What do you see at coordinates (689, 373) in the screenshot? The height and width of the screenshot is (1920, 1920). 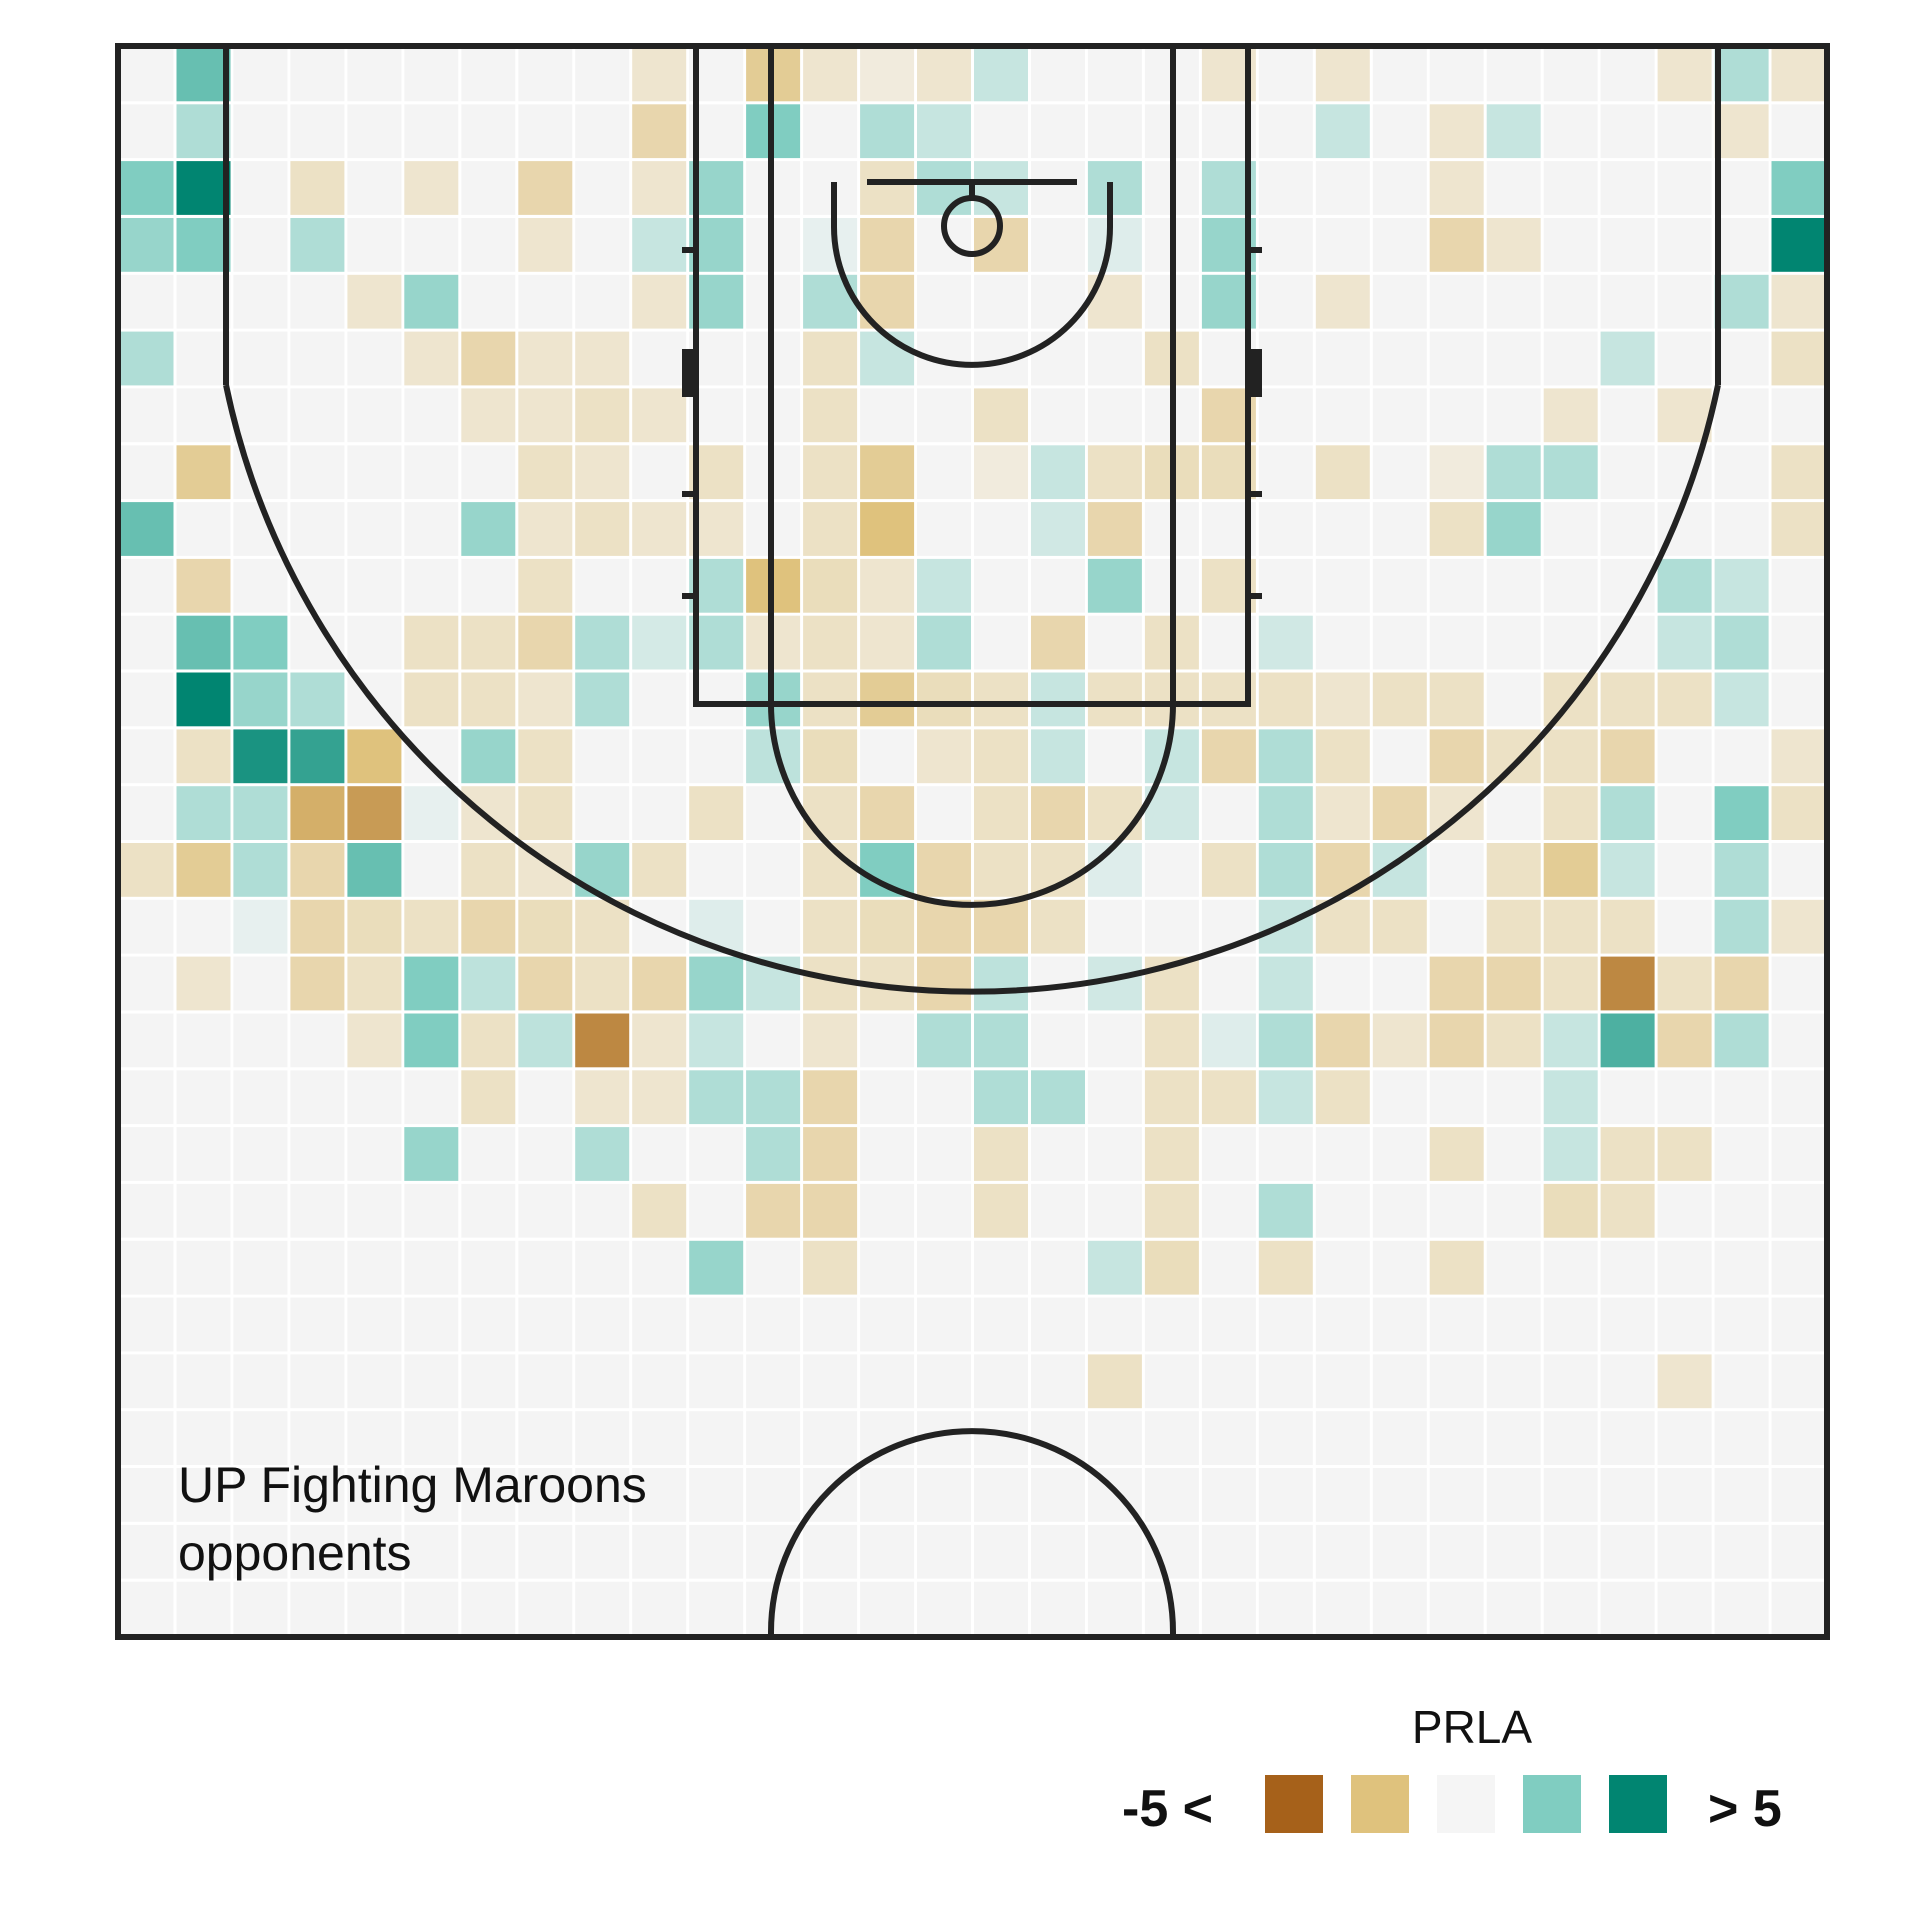 I see `lane-block` at bounding box center [689, 373].